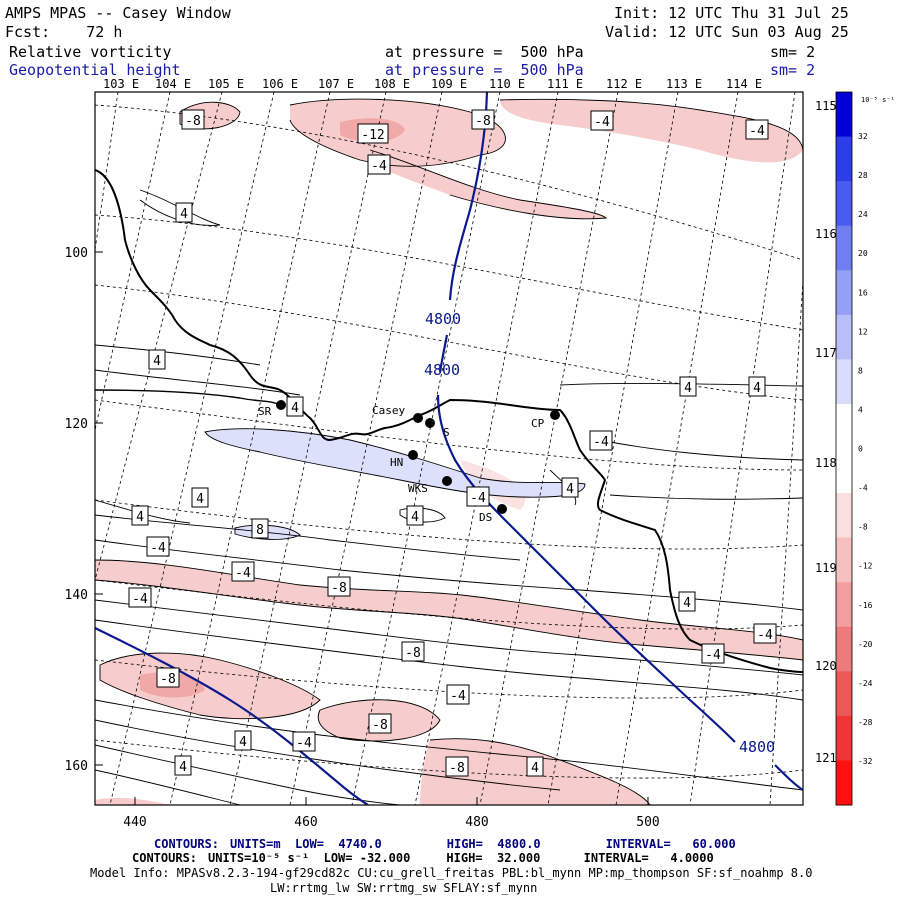  Describe the element at coordinates (863, 253) in the screenshot. I see `colorbar-tick-label: 20` at that location.